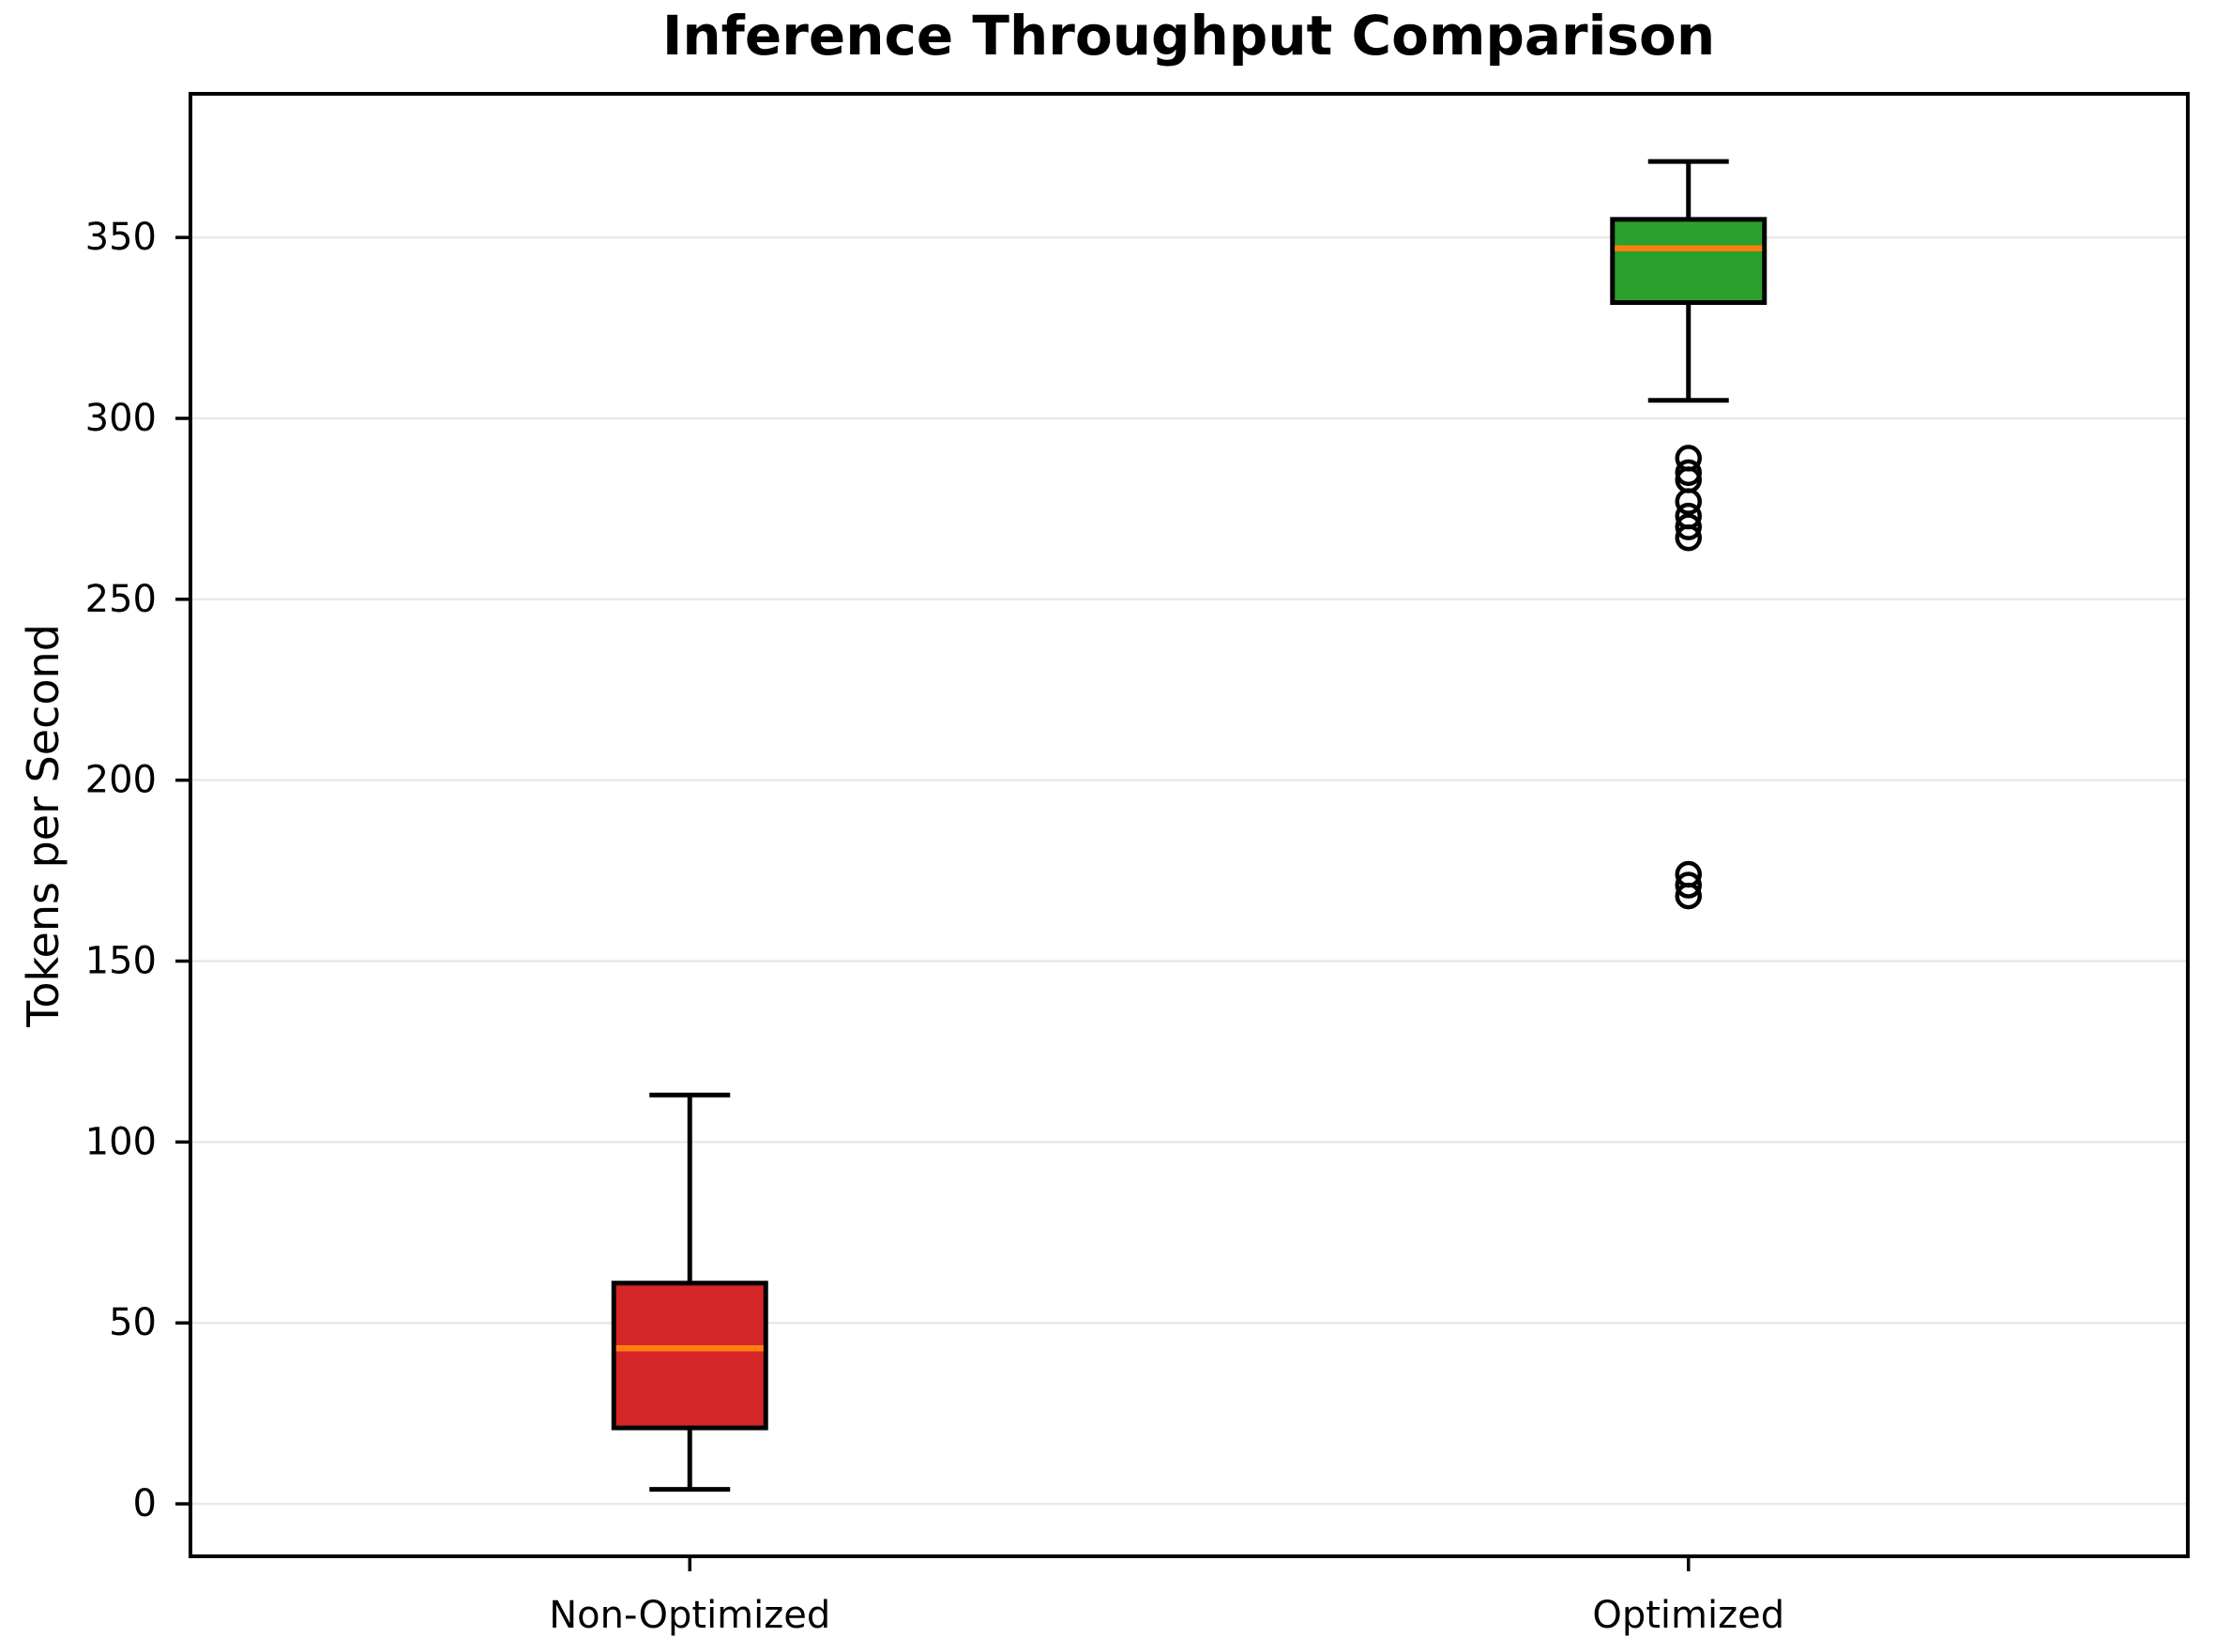 The height and width of the screenshot is (1652, 2215). What do you see at coordinates (121, 780) in the screenshot?
I see `y-tick-label: 200` at bounding box center [121, 780].